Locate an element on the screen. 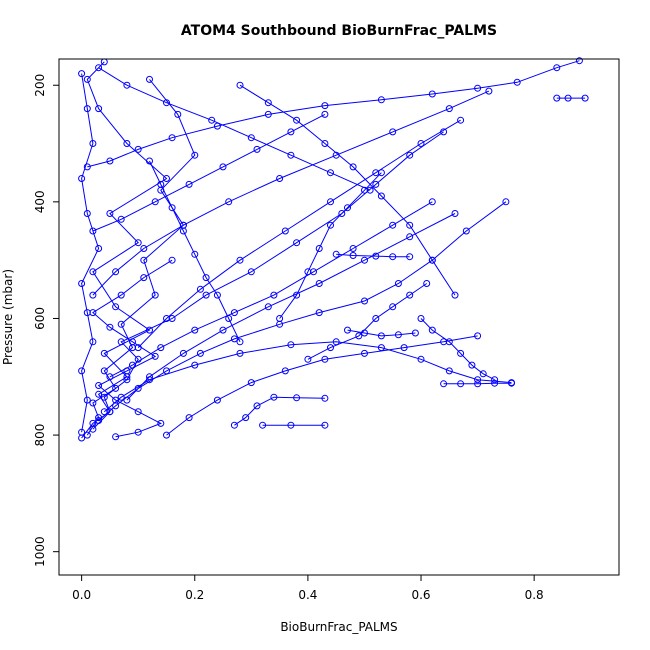  chart-title: ATOM4 Southbound BioBurnFrac_PALMS is located at coordinates (339, 31).